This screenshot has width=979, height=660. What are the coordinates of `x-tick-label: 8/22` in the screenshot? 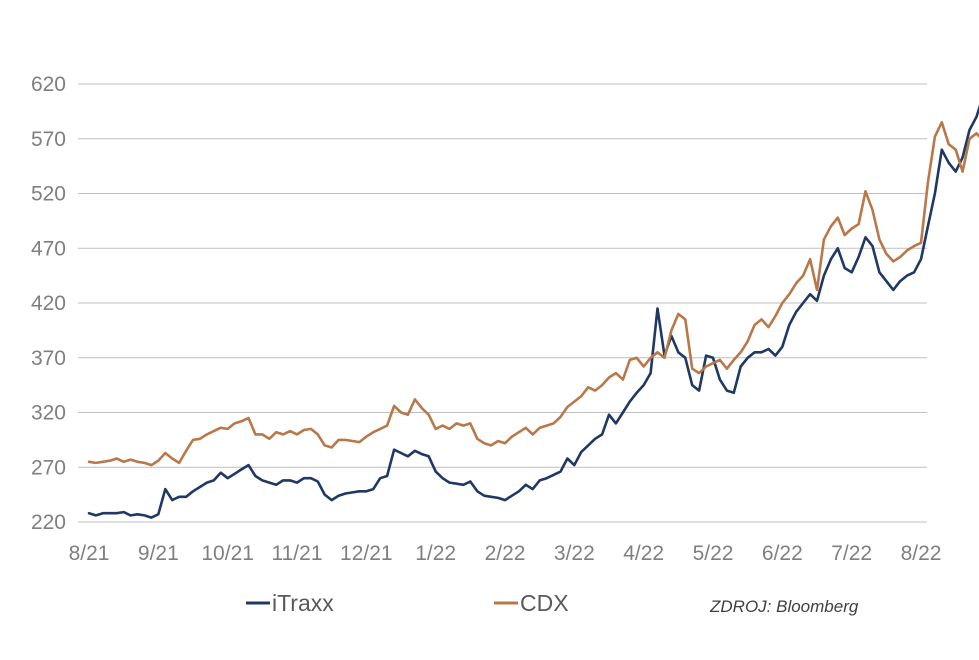 It's located at (921, 553).